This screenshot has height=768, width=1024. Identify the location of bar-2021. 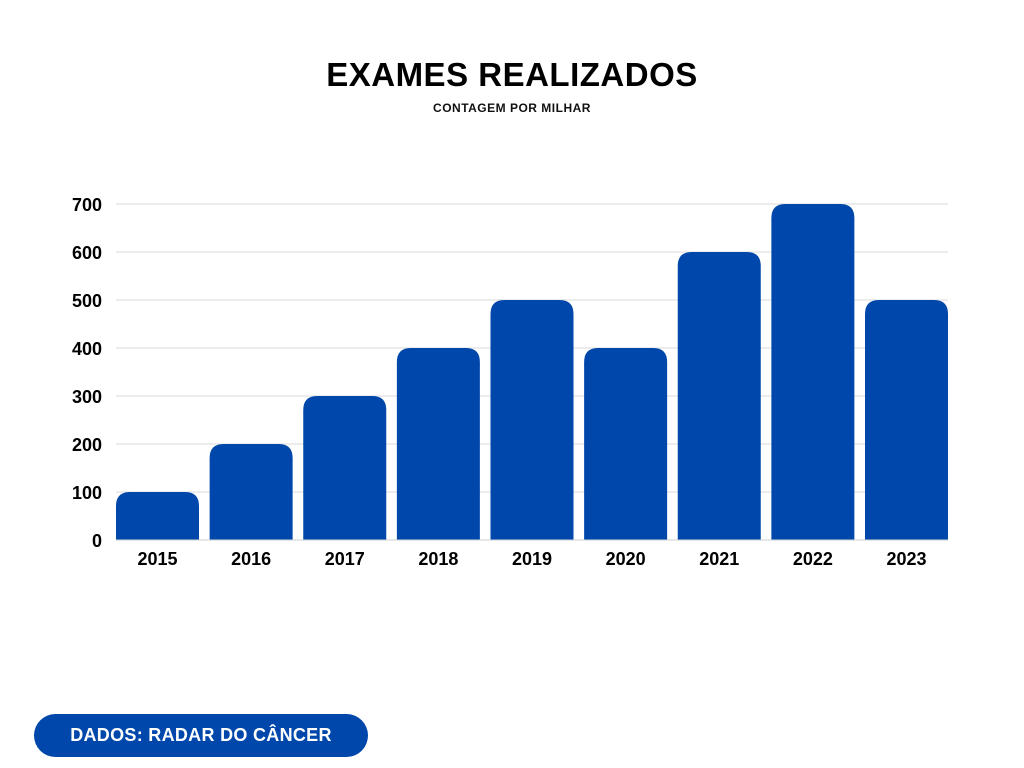
(719, 396).